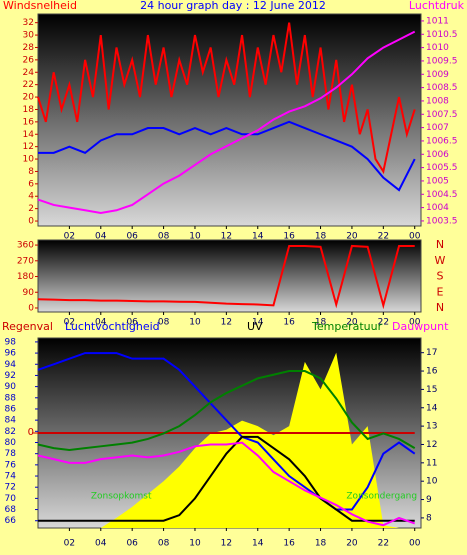 The height and width of the screenshot is (555, 467). Describe the element at coordinates (132, 323) in the screenshot. I see `x-tick-label: 06` at that location.